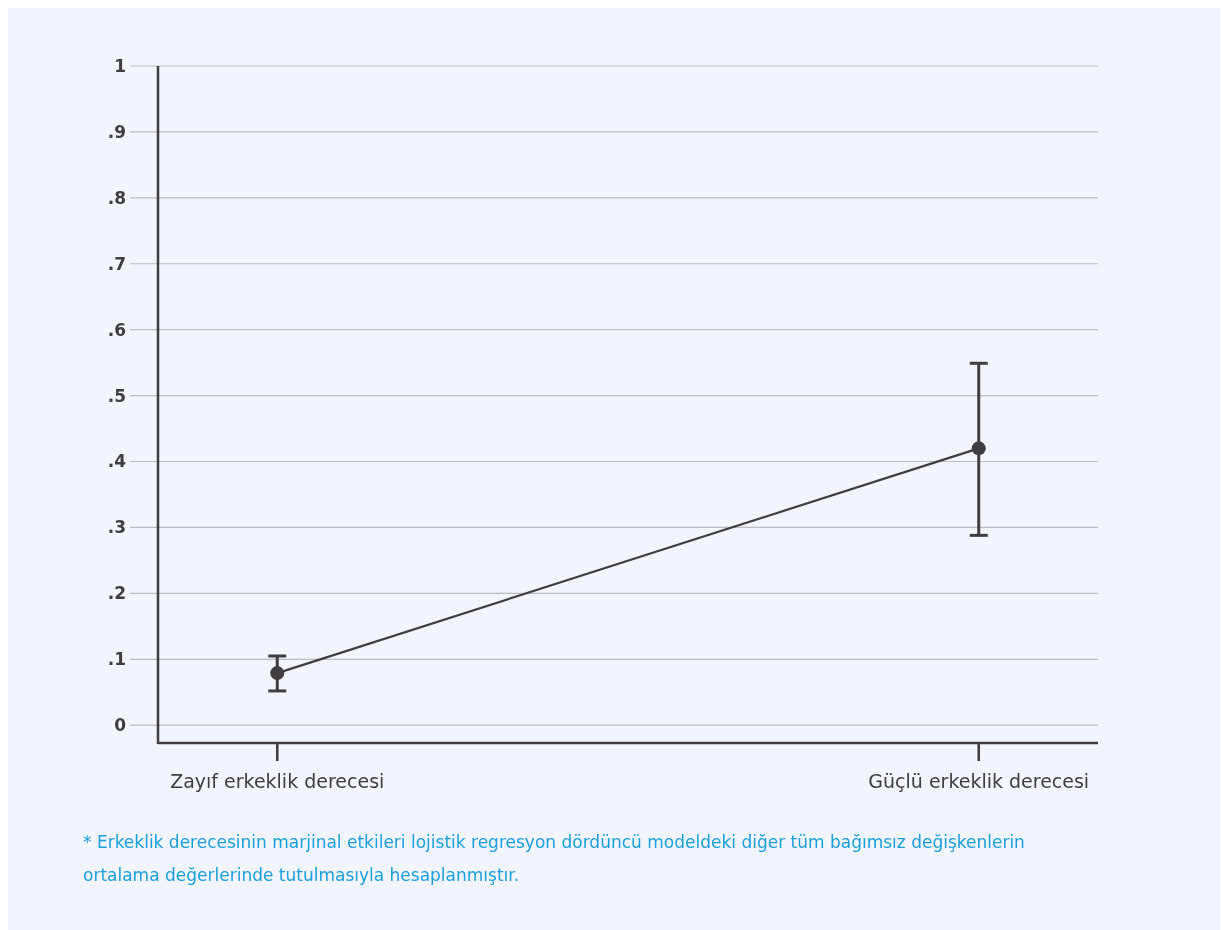 The height and width of the screenshot is (930, 1221). Describe the element at coordinates (979, 781) in the screenshot. I see `x-tick-label: Güçlü erkeklik derecesi` at that location.